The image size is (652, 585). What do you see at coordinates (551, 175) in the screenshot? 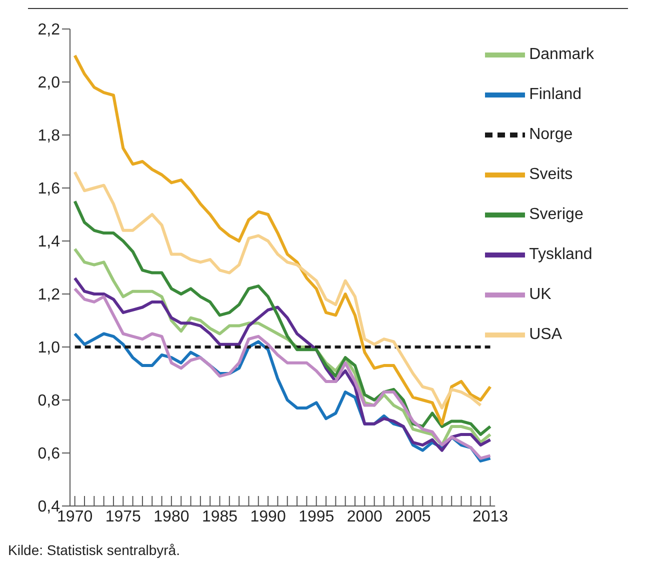
I see `legend-label: Sveits` at bounding box center [551, 175].